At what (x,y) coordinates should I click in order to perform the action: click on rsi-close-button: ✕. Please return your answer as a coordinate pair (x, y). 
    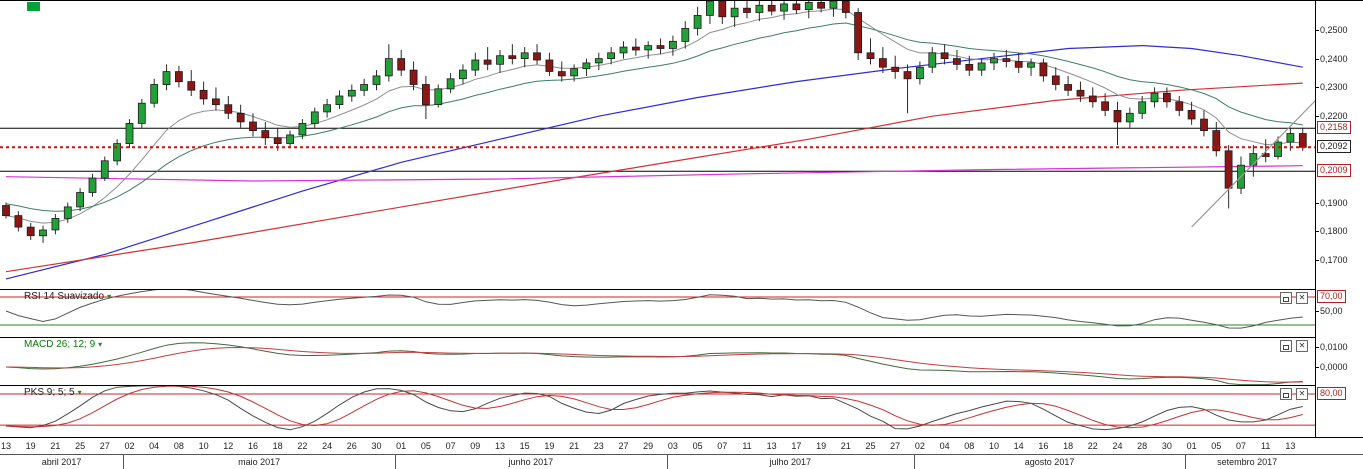
    Looking at the image, I should click on (1302, 298).